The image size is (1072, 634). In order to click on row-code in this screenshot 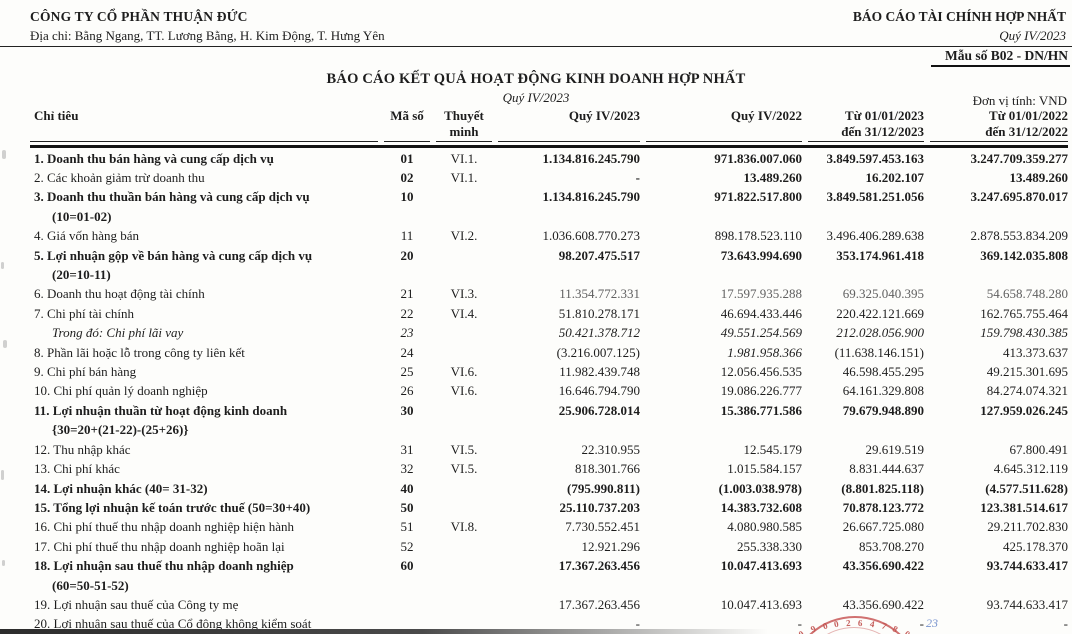, I will do `click(407, 604)`.